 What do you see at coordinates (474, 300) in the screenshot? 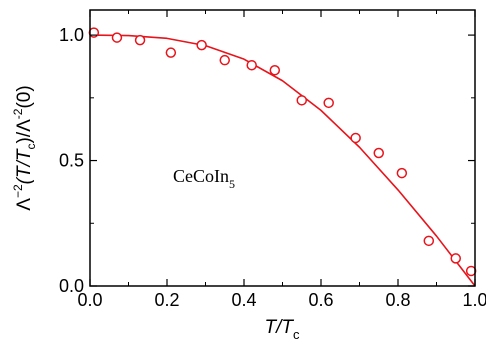
I see `x-tick-label: 1.0` at bounding box center [474, 300].